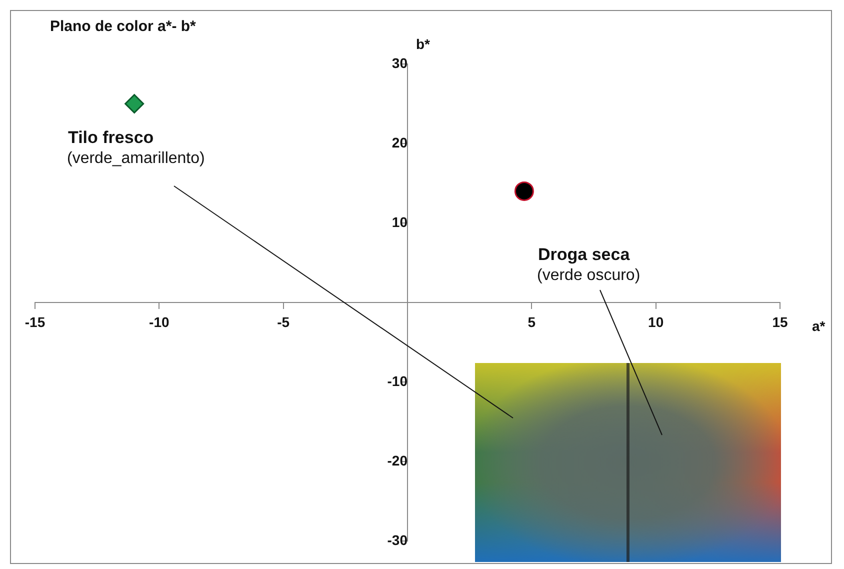 This screenshot has width=844, height=569. I want to click on y-tick-label: 10, so click(400, 222).